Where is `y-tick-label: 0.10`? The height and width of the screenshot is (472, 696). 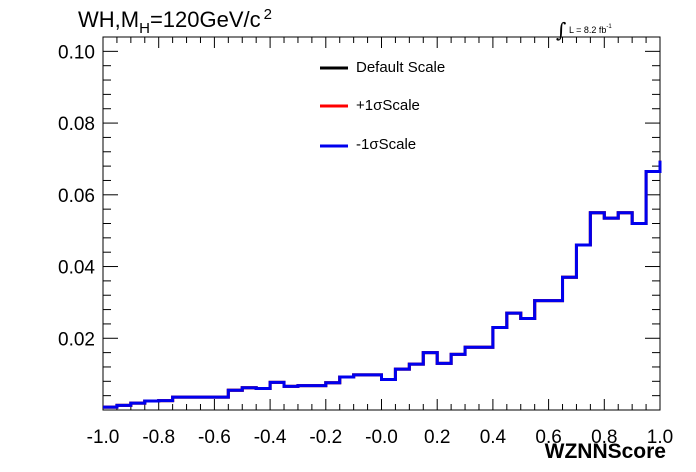 y-tick-label: 0.10 is located at coordinates (76, 52).